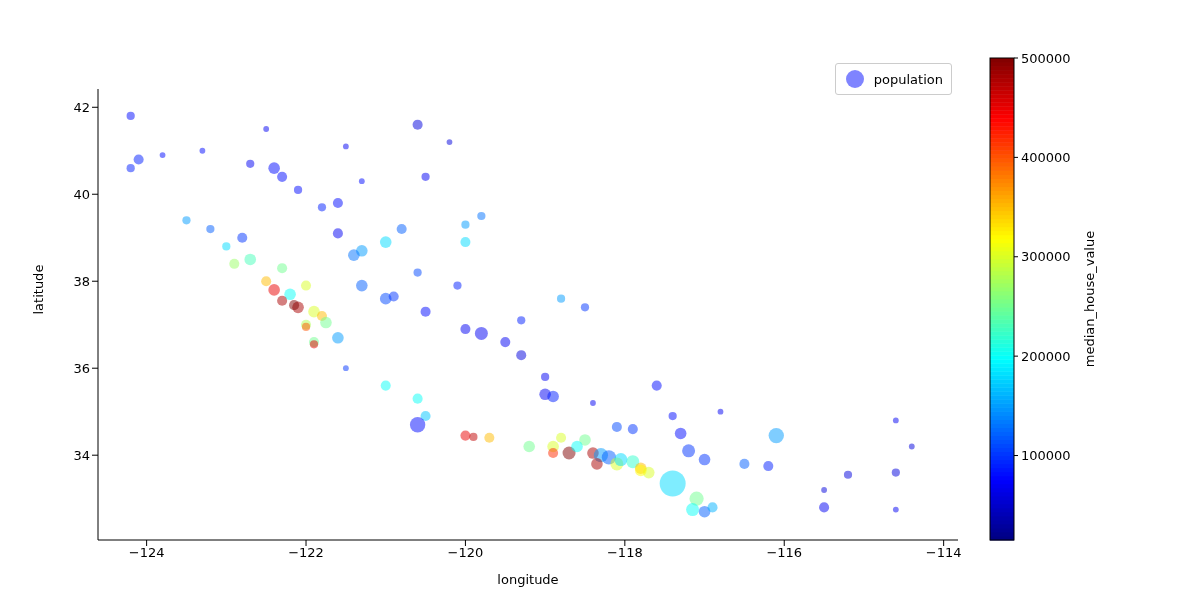  I want to click on legend-box: population, so click(893, 79).